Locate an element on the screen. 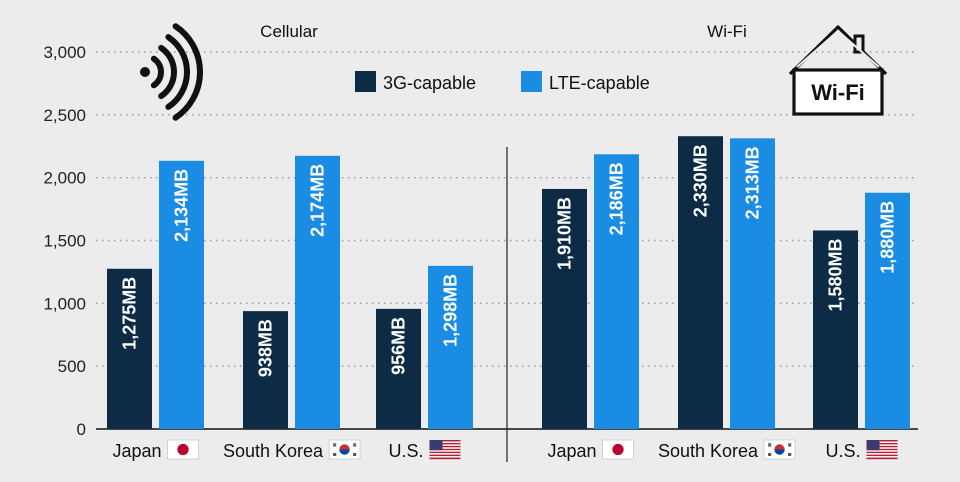 This screenshot has width=960, height=482. bar-value-label: 2,134MB is located at coordinates (182, 205).